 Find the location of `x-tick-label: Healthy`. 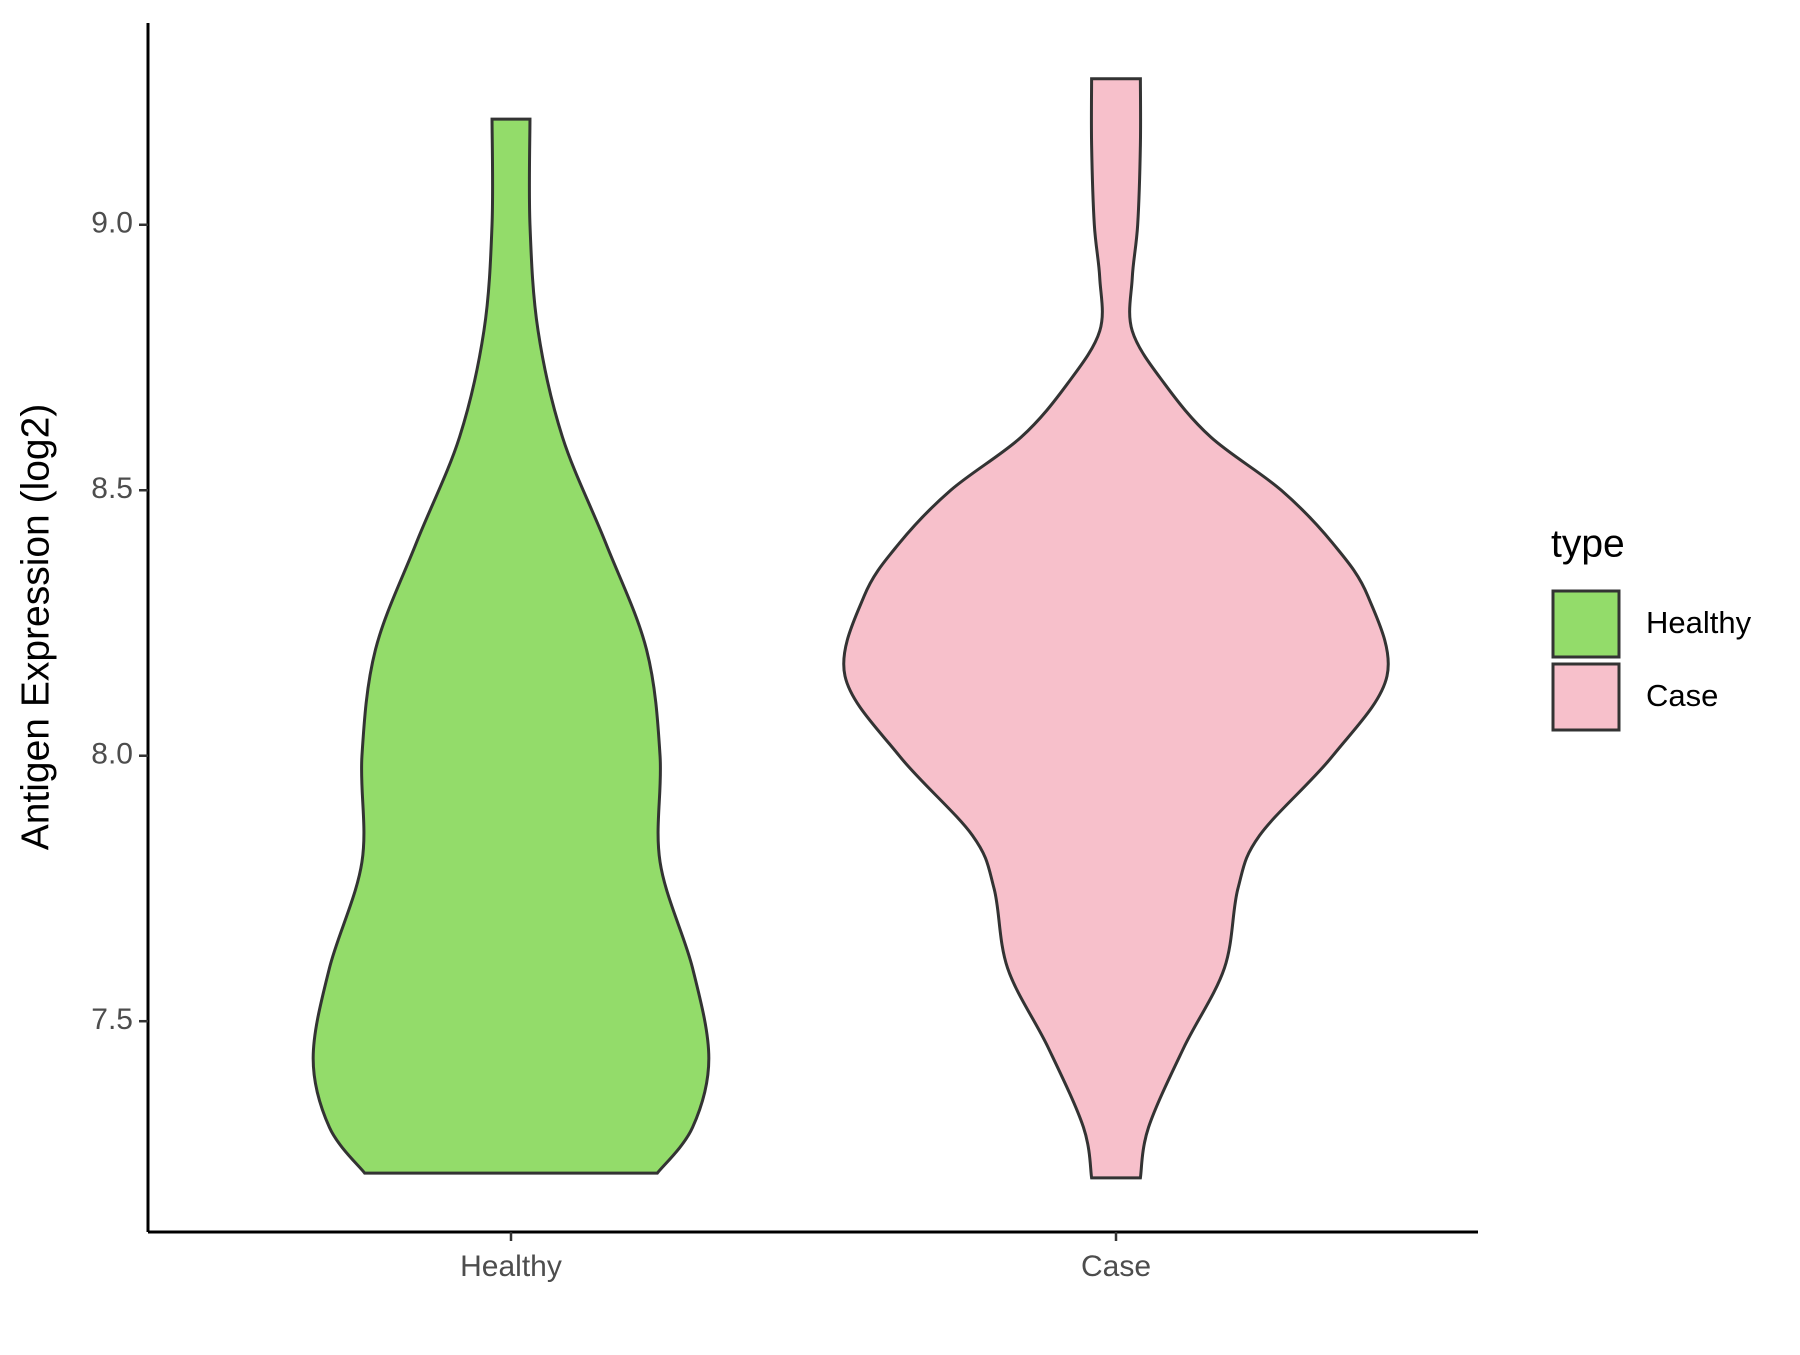

x-tick-label: Healthy is located at coordinates (511, 1266).